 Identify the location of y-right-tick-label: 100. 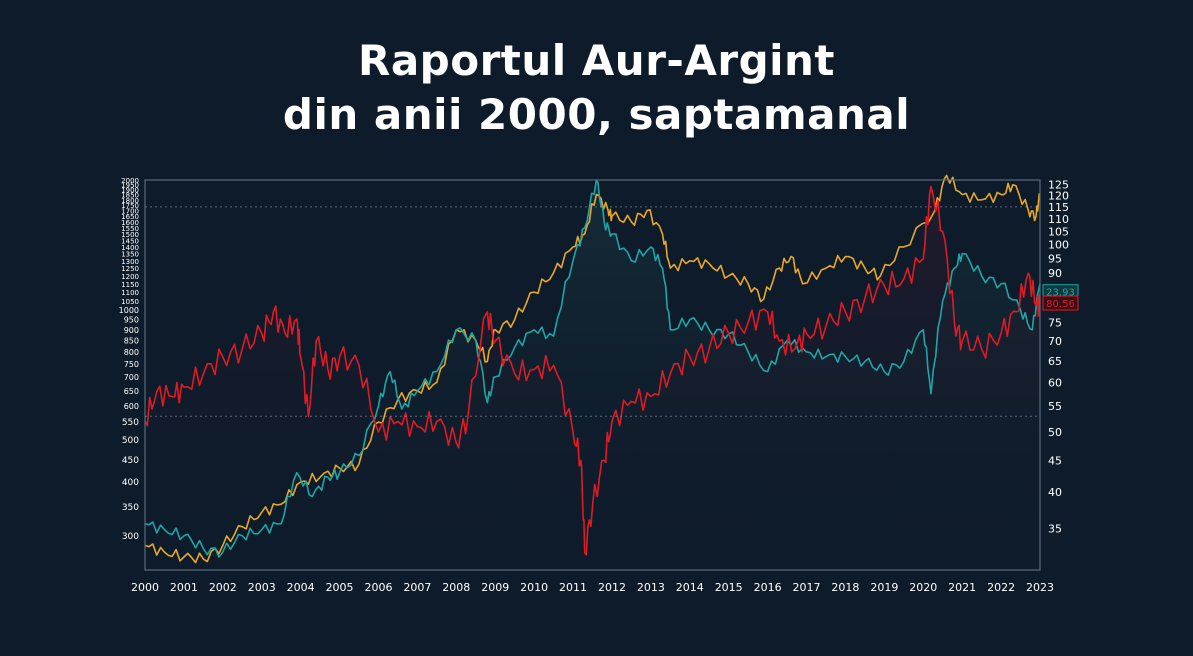
(1058, 245).